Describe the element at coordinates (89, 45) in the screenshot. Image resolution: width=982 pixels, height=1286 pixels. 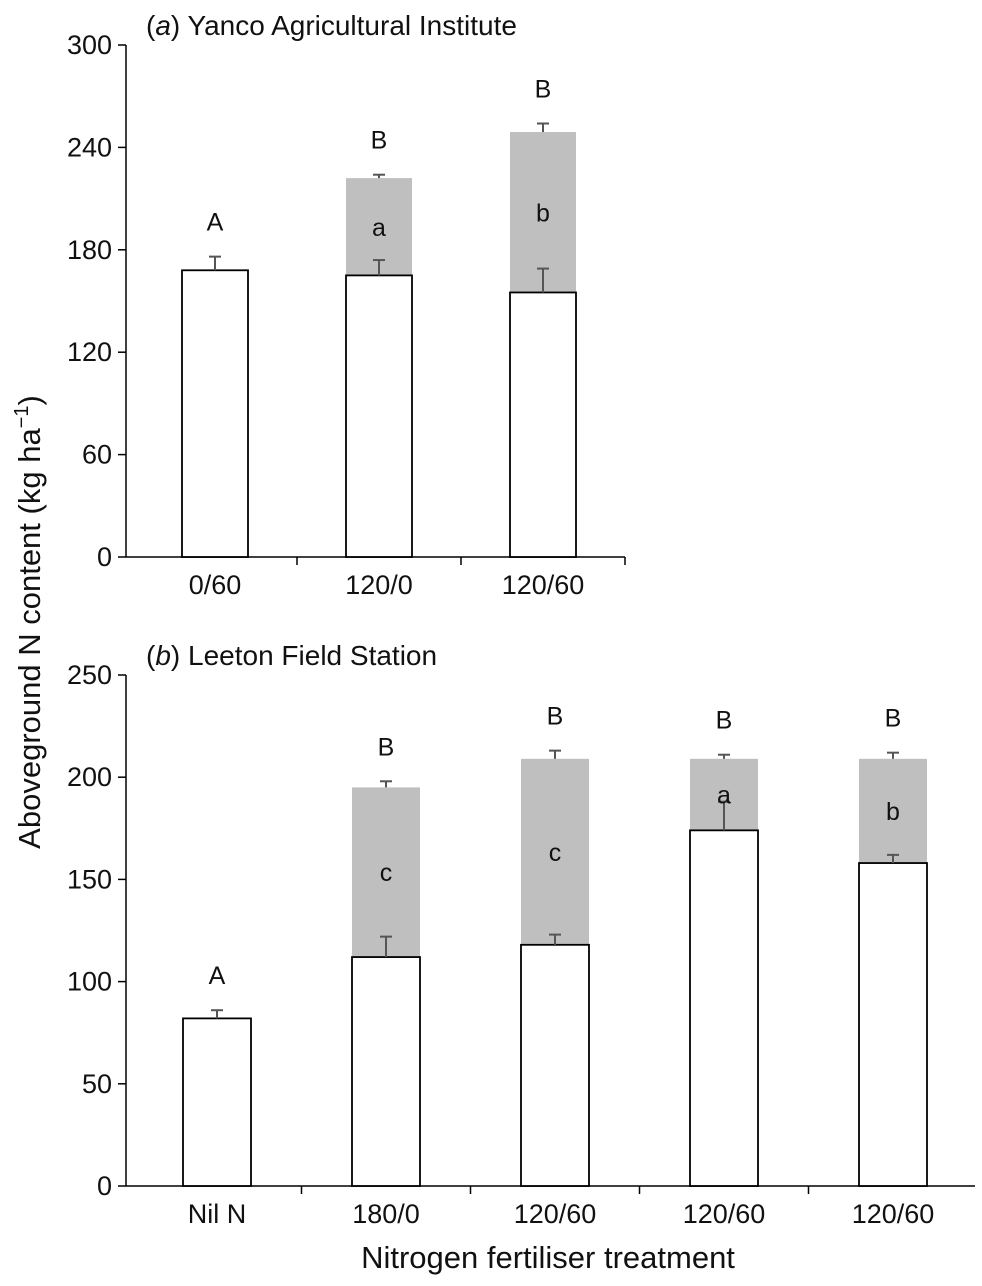
I see `y-tick-label: 300` at that location.